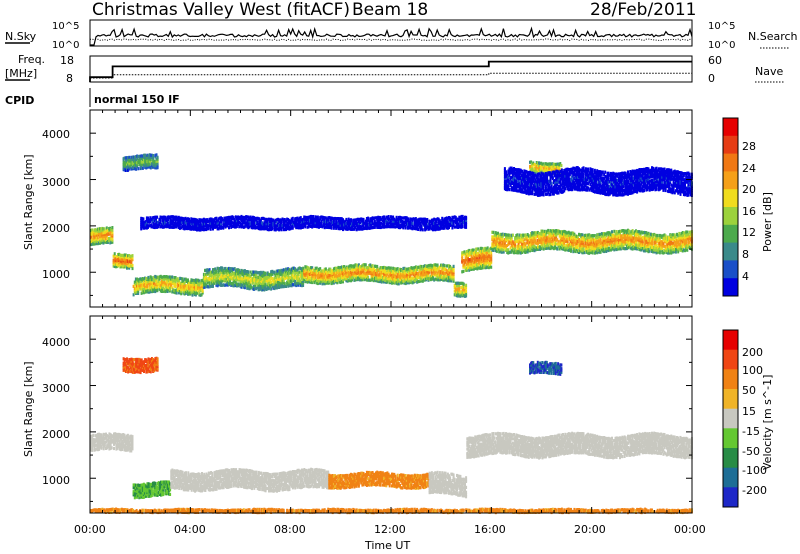 The height and width of the screenshot is (554, 800). Describe the element at coordinates (31, 59) in the screenshot. I see `freq-label-line1: Freq.` at that location.